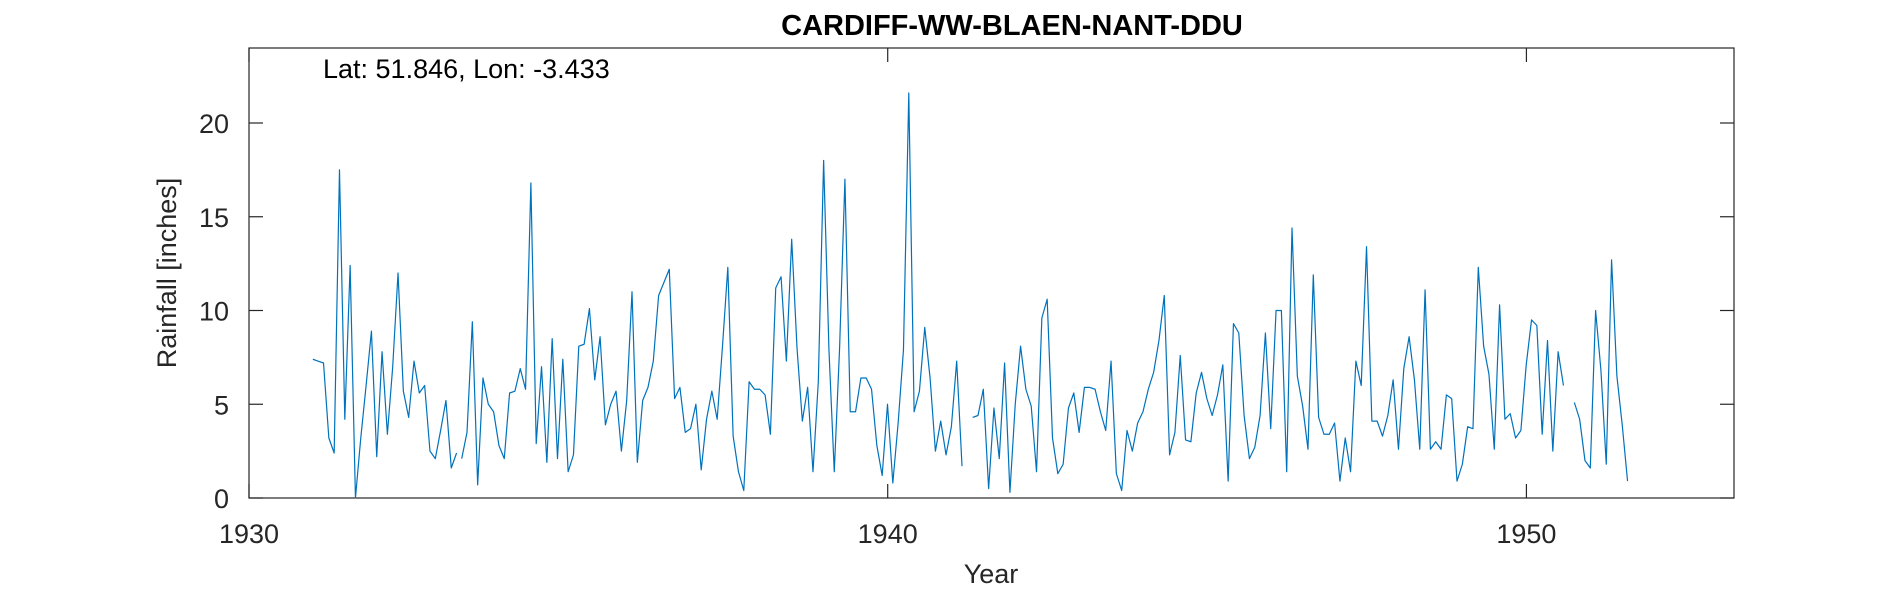  Describe the element at coordinates (214, 312) in the screenshot. I see `y-tick-label: 10` at that location.